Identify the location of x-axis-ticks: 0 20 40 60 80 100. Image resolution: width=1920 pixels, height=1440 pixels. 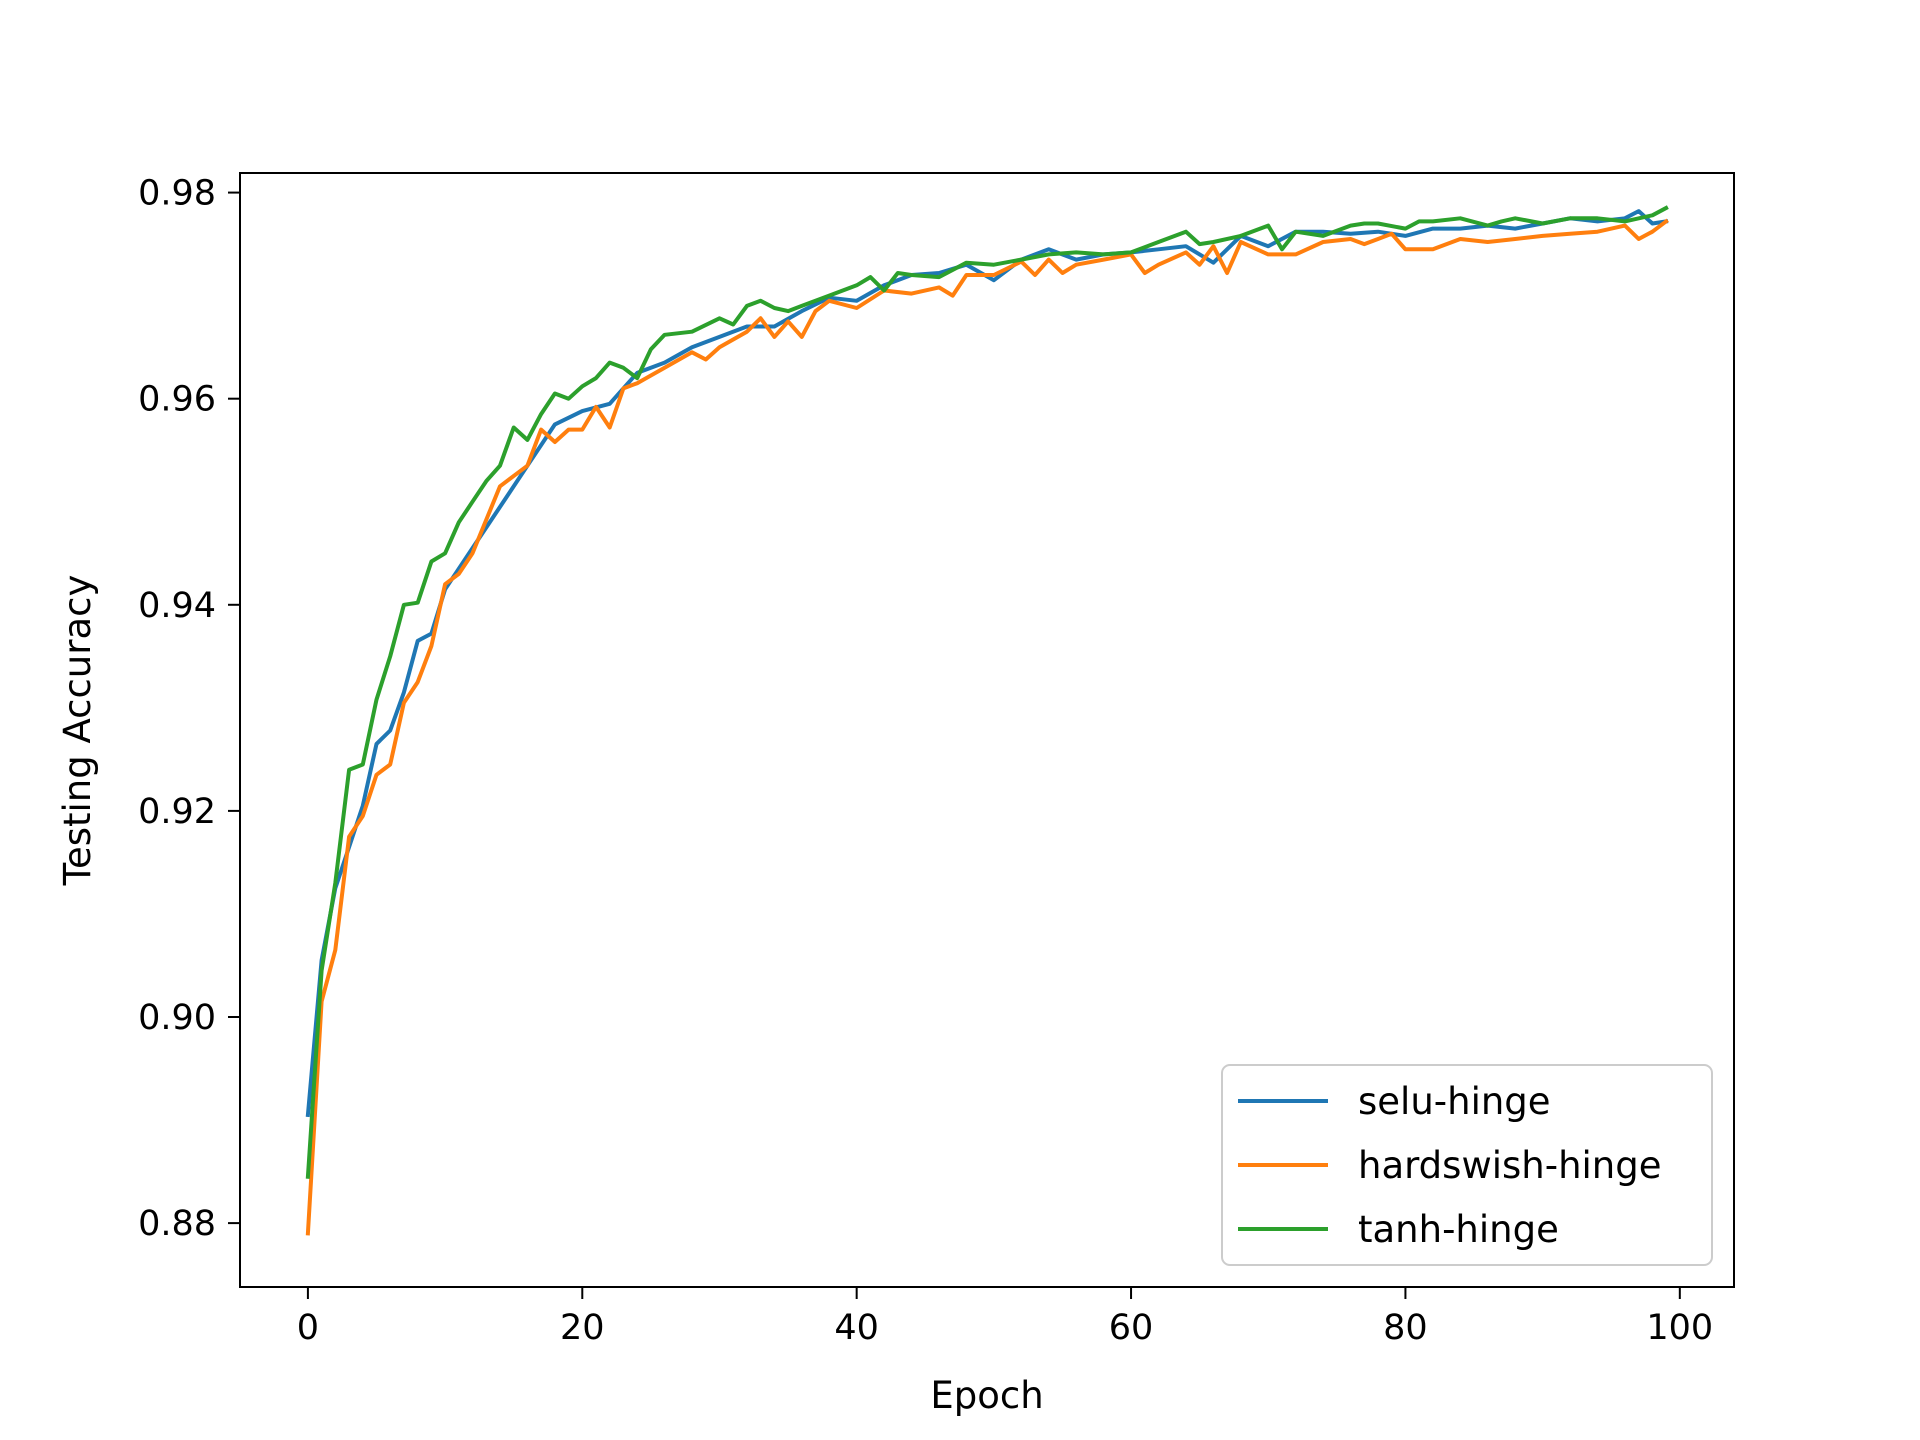
(1005, 1317).